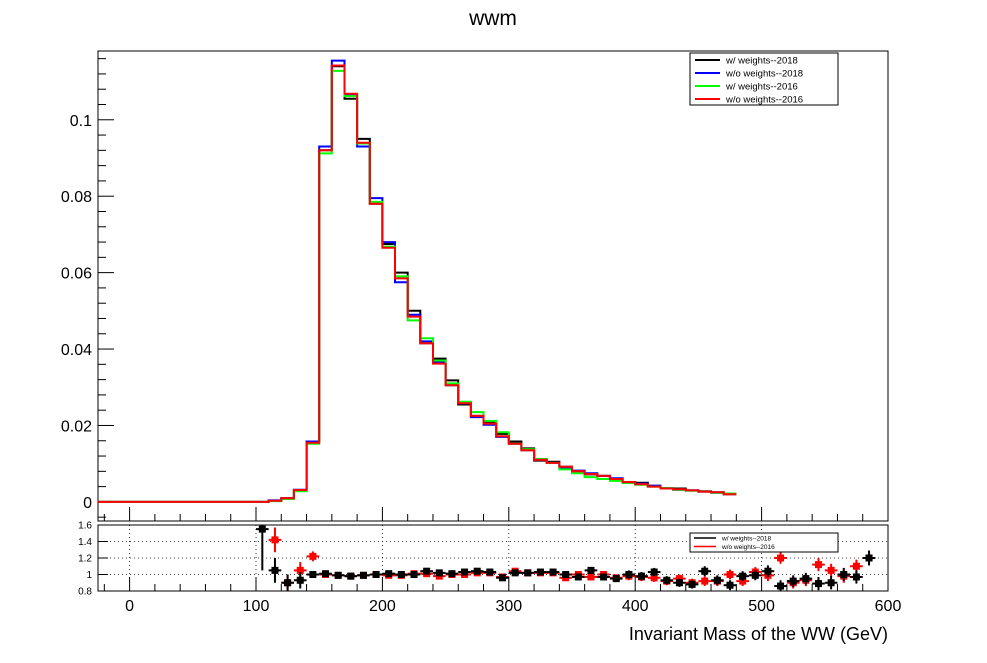 This screenshot has width=987, height=663. What do you see at coordinates (85, 559) in the screenshot?
I see `ratio-y-tick-label: 1.2` at bounding box center [85, 559].